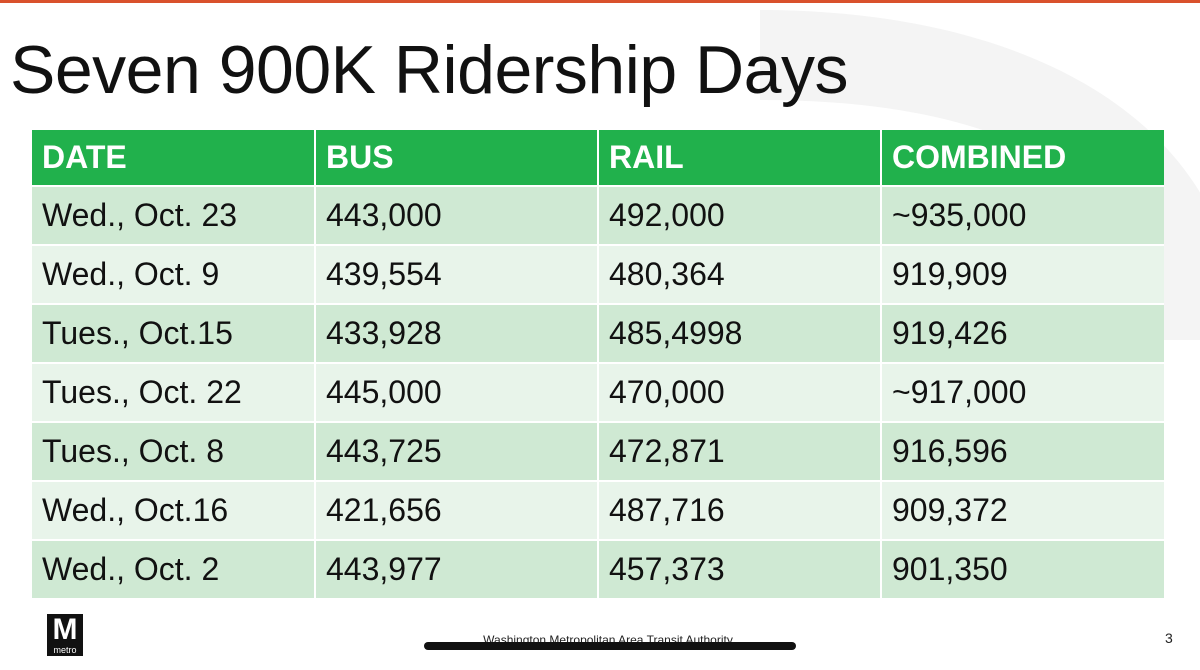  What do you see at coordinates (740, 158) in the screenshot?
I see `column-header-rail: RAIL` at bounding box center [740, 158].